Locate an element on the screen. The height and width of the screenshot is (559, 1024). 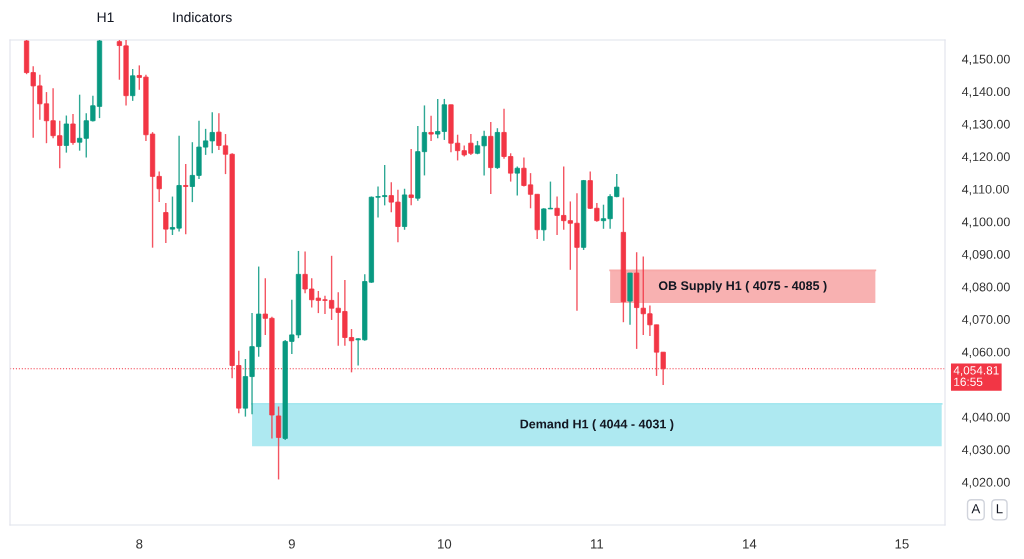
y-tick-label: 4,130.00 is located at coordinates (985, 125).